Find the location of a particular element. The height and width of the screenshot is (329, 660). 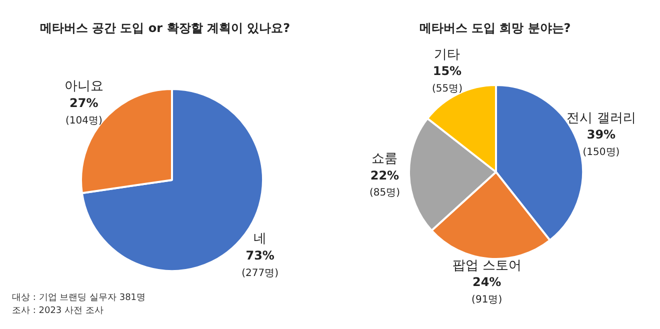

slice-label: 네 is located at coordinates (260, 239).